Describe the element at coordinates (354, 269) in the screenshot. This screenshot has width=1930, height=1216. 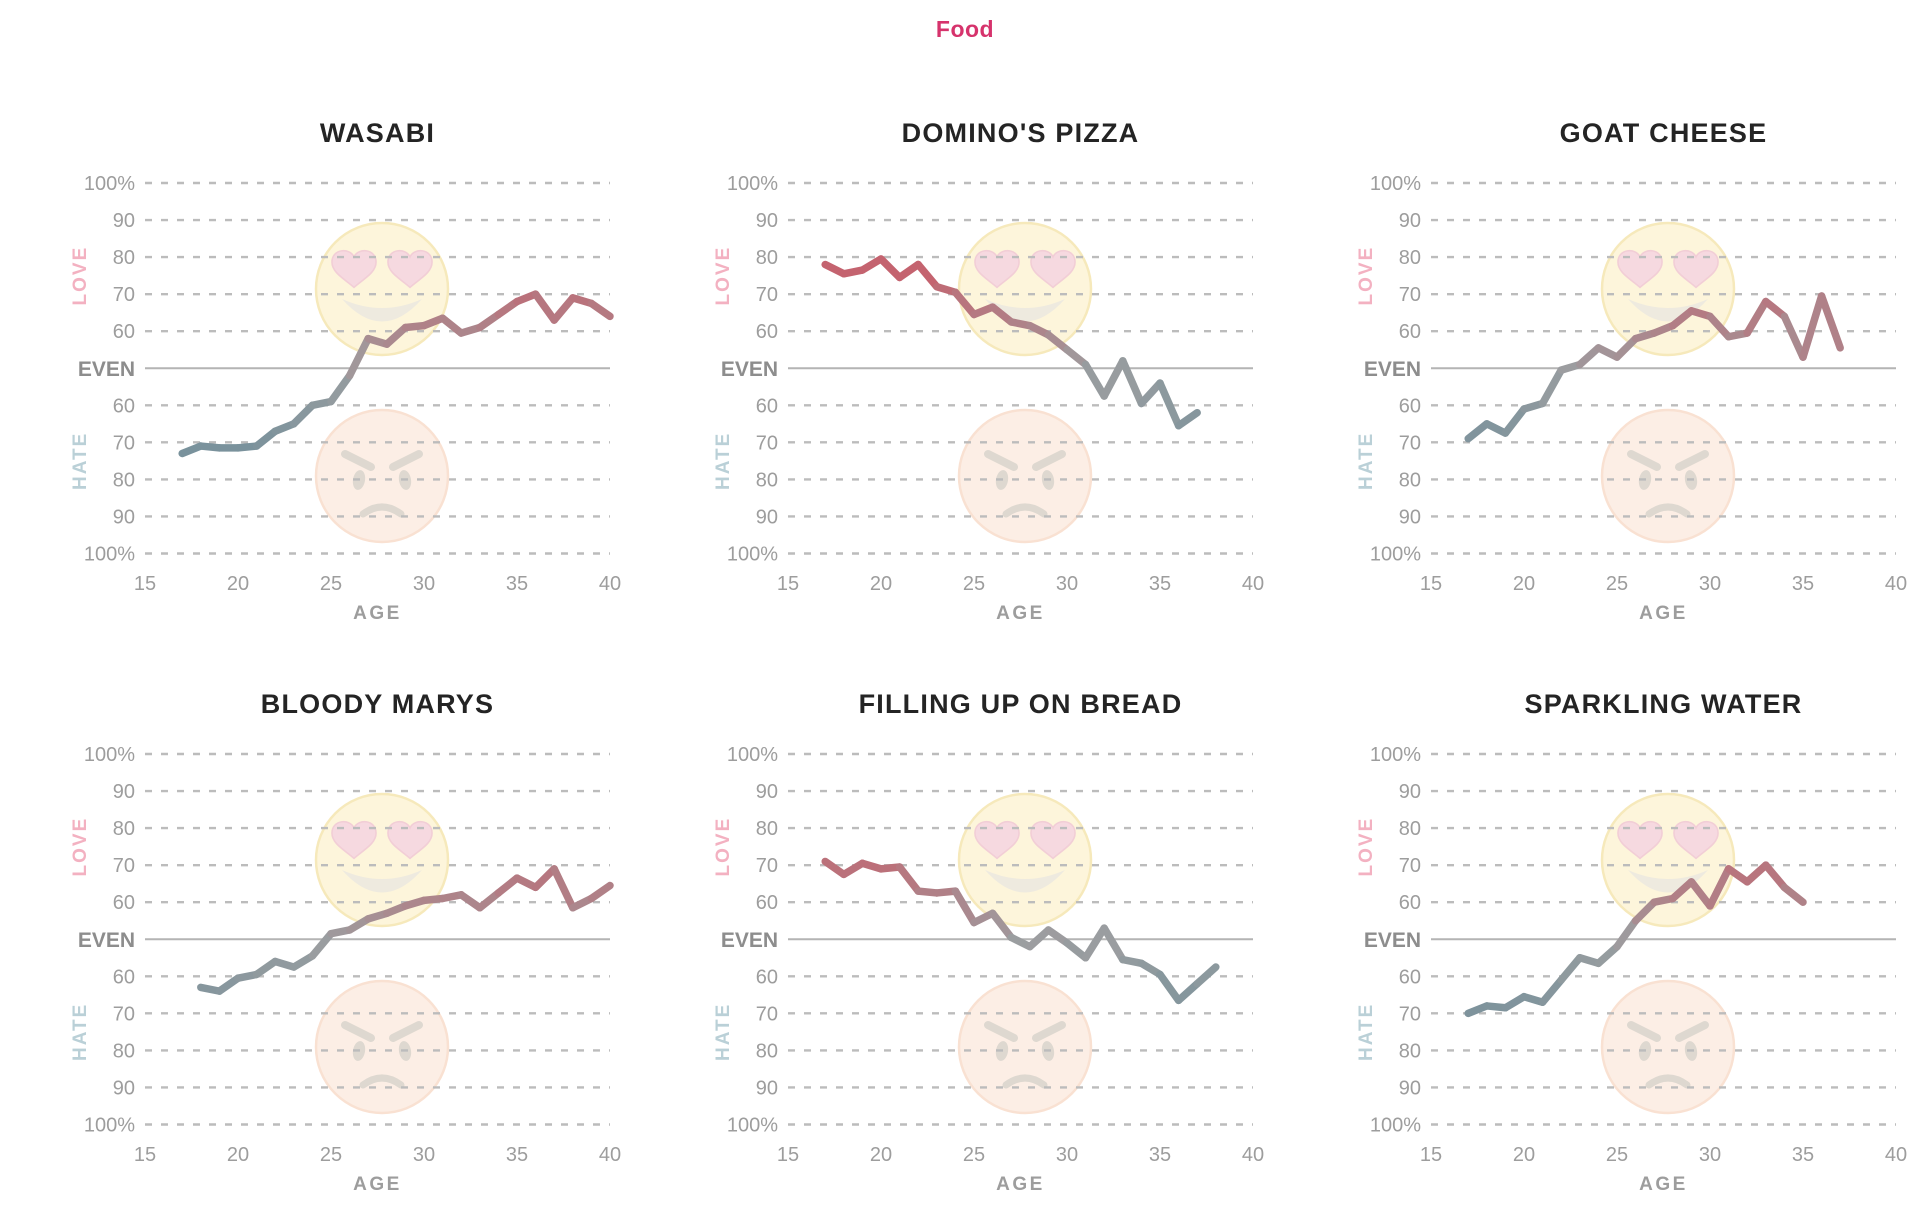
I see `heart-eye-left` at that location.